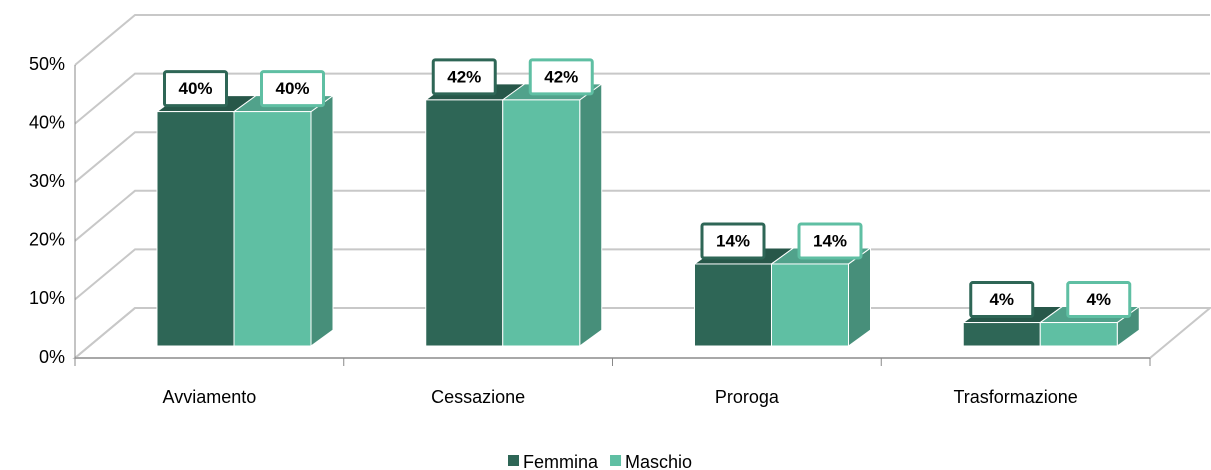  Describe the element at coordinates (561, 461) in the screenshot. I see `legend-label: Femmina` at that location.